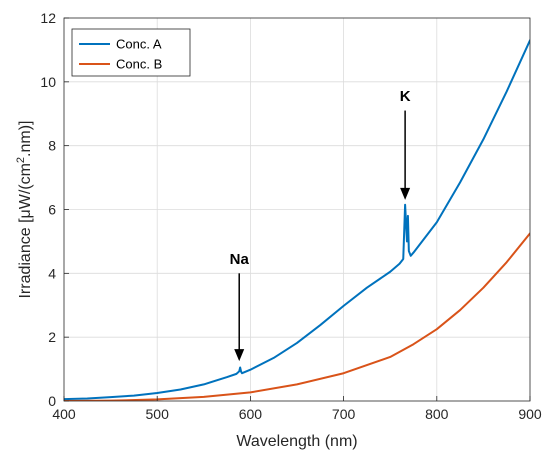  I want to click on x-tick-label: 900, so click(530, 414).